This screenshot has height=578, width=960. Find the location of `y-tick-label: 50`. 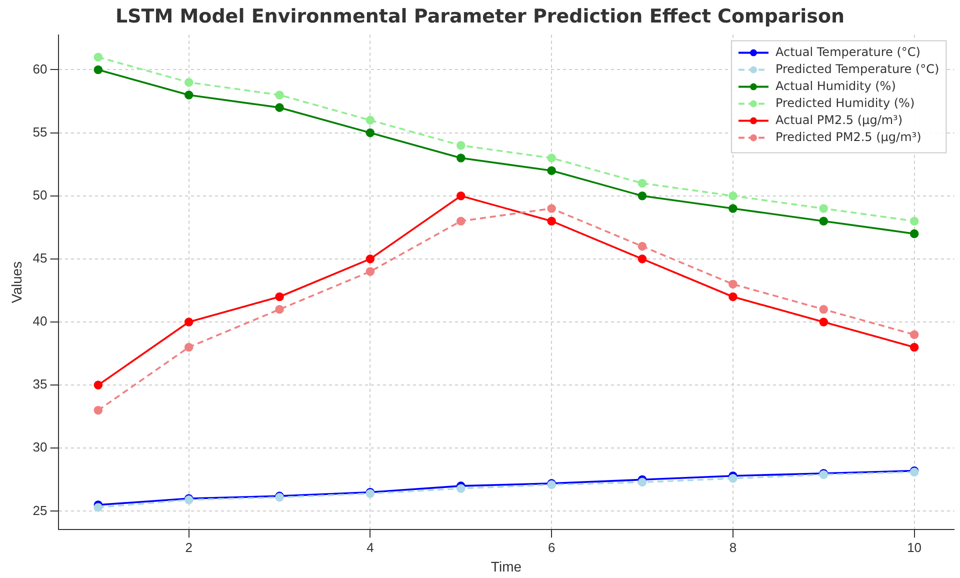

y-tick-label: 50 is located at coordinates (40, 194).